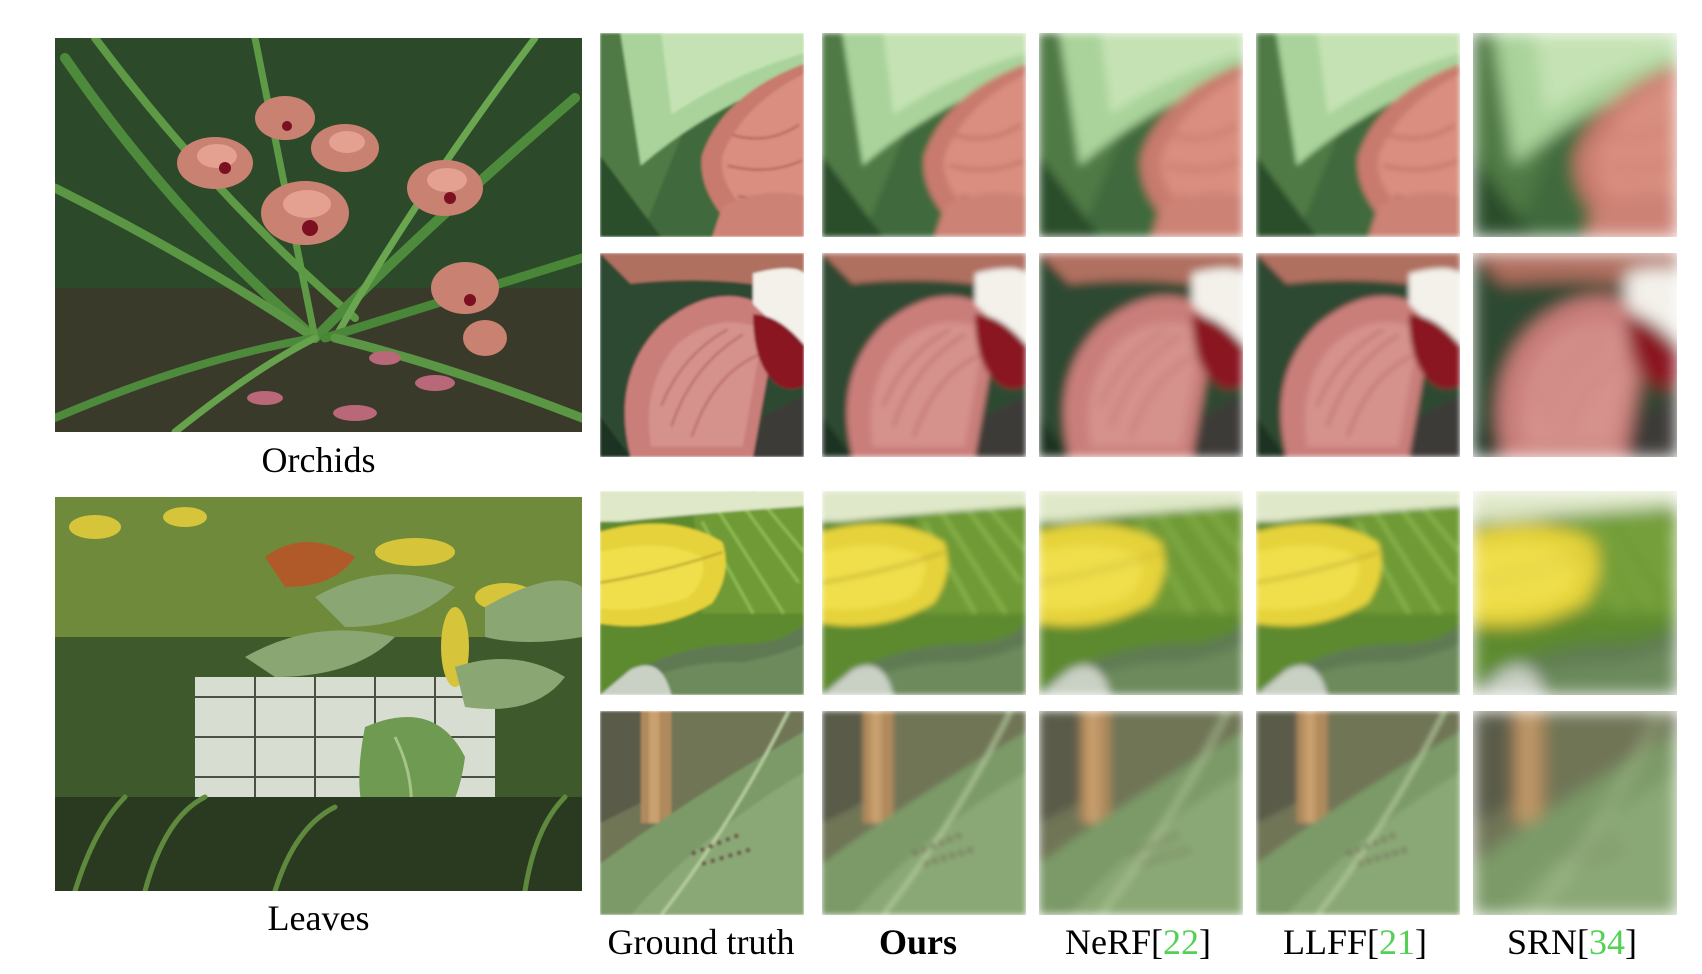 This screenshot has width=1702, height=974. What do you see at coordinates (318, 235) in the screenshot?
I see `orchids-scene-image` at bounding box center [318, 235].